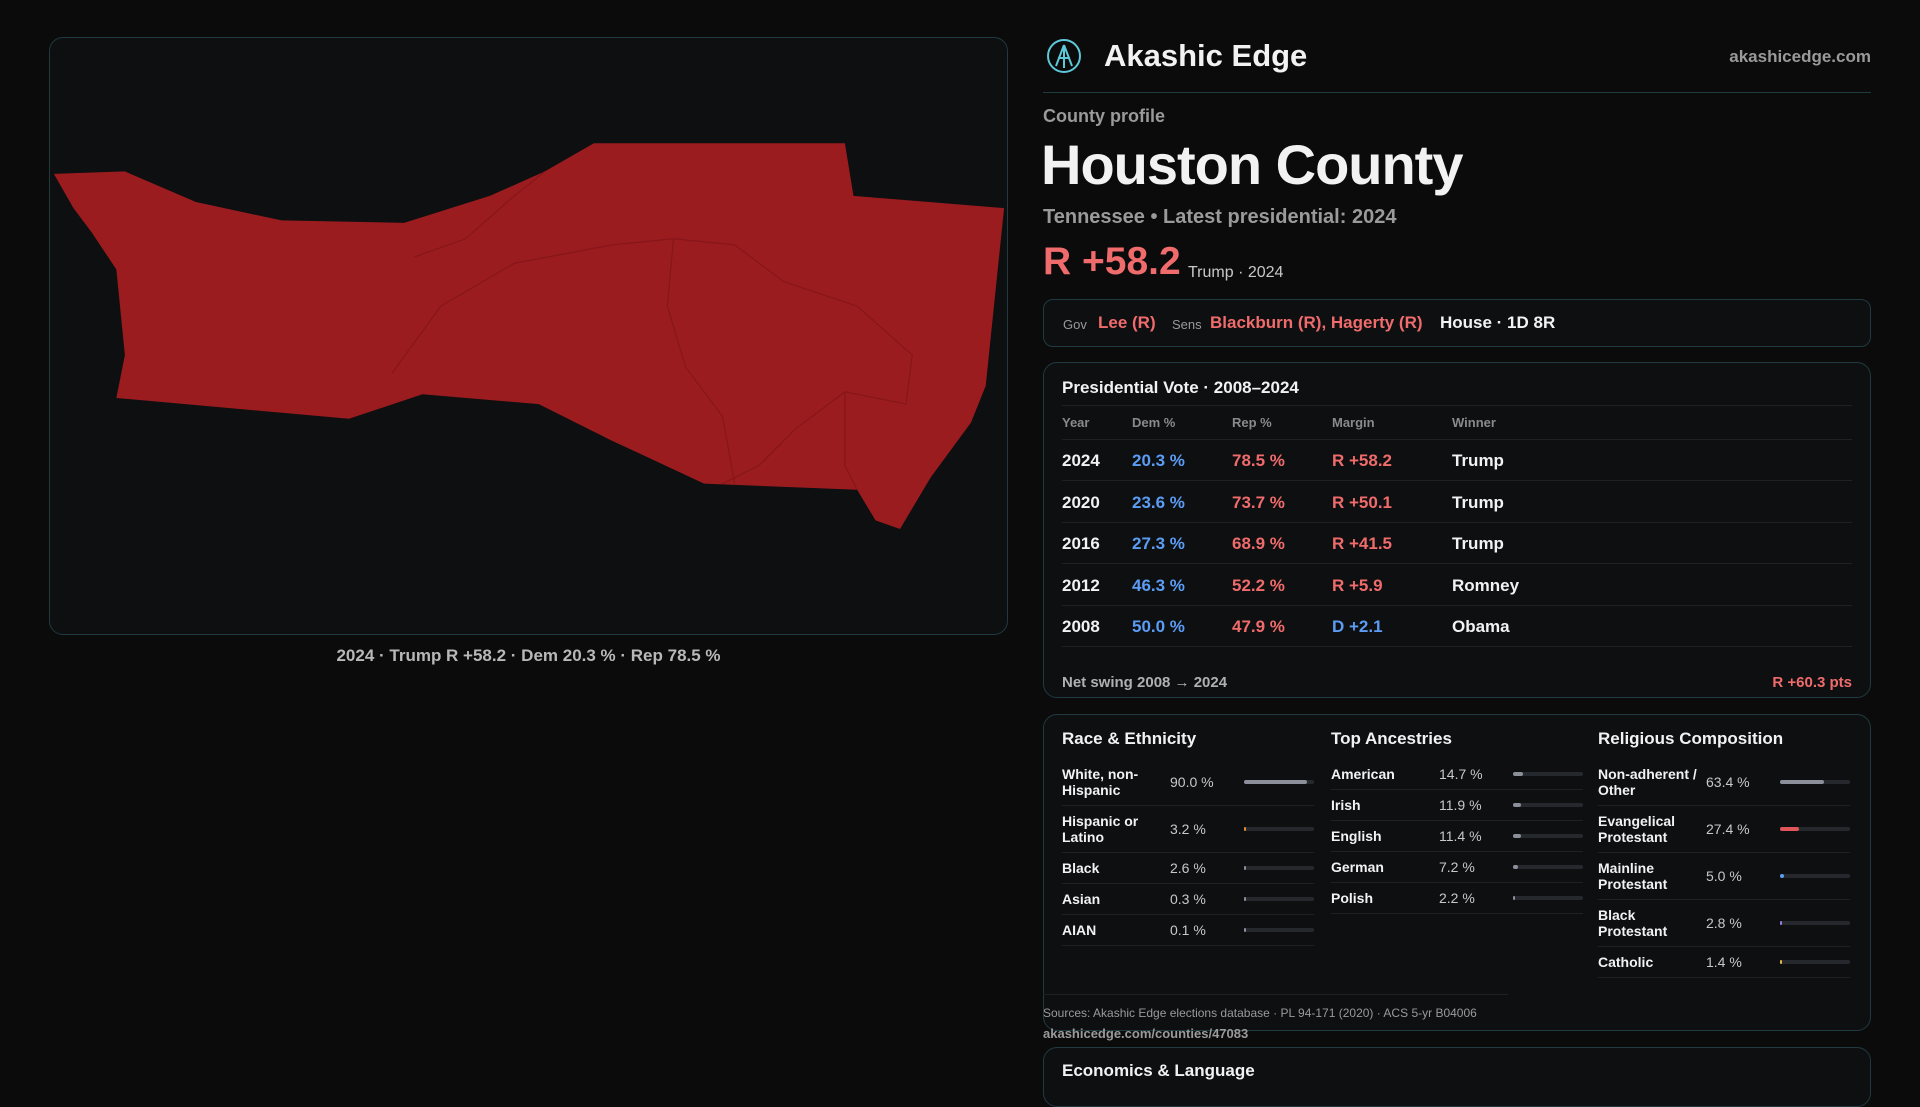 This screenshot has width=1920, height=1107. I want to click on cell: 50.0 %, so click(1158, 627).